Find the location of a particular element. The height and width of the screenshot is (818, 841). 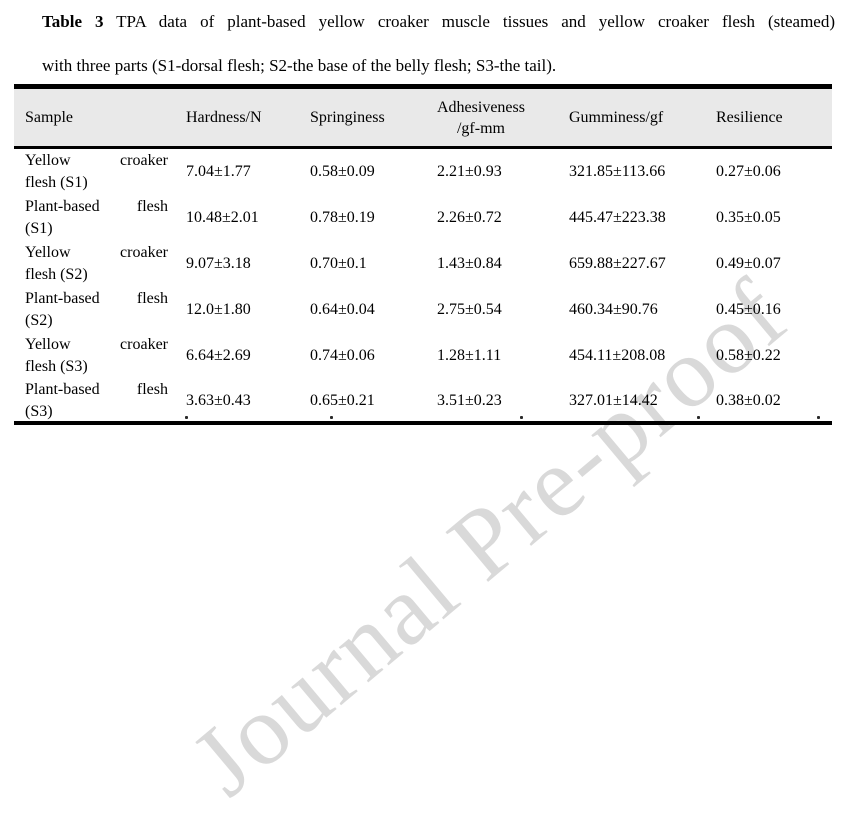

resilience-value: 0.35±0.05 is located at coordinates (748, 217).